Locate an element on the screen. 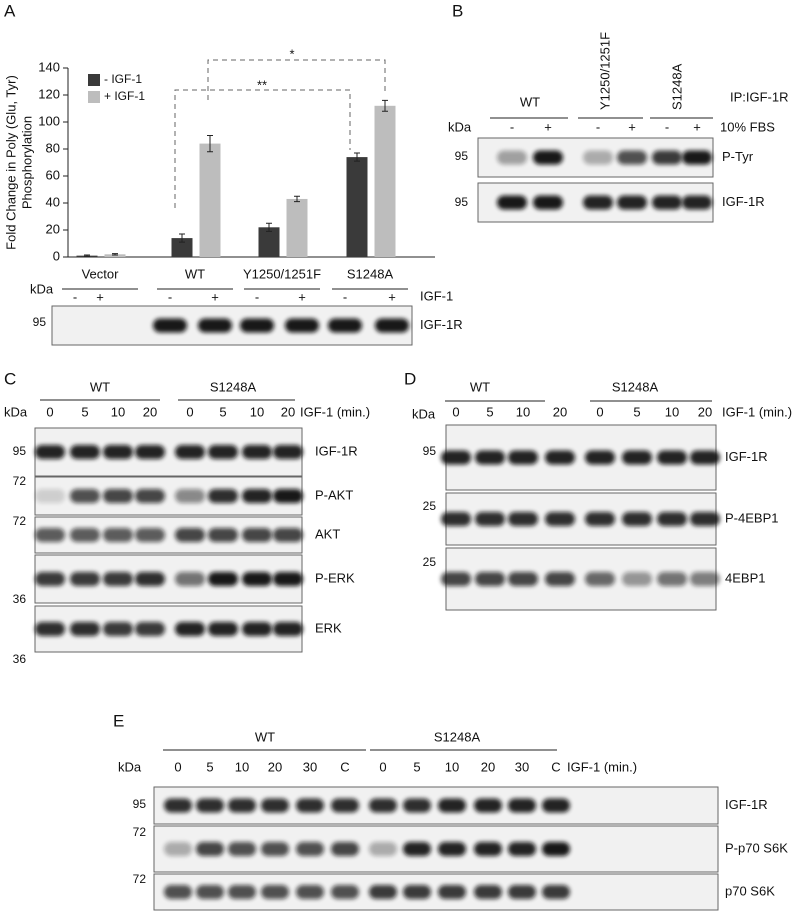  legend-swatch is located at coordinates (94, 80).